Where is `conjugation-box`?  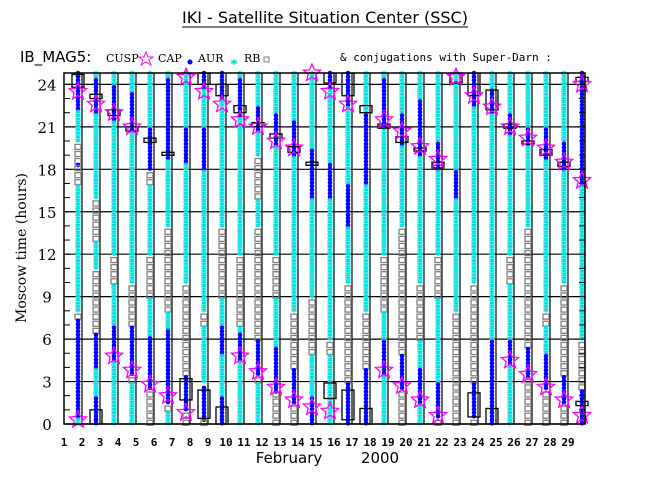 conjugation-box is located at coordinates (186, 389).